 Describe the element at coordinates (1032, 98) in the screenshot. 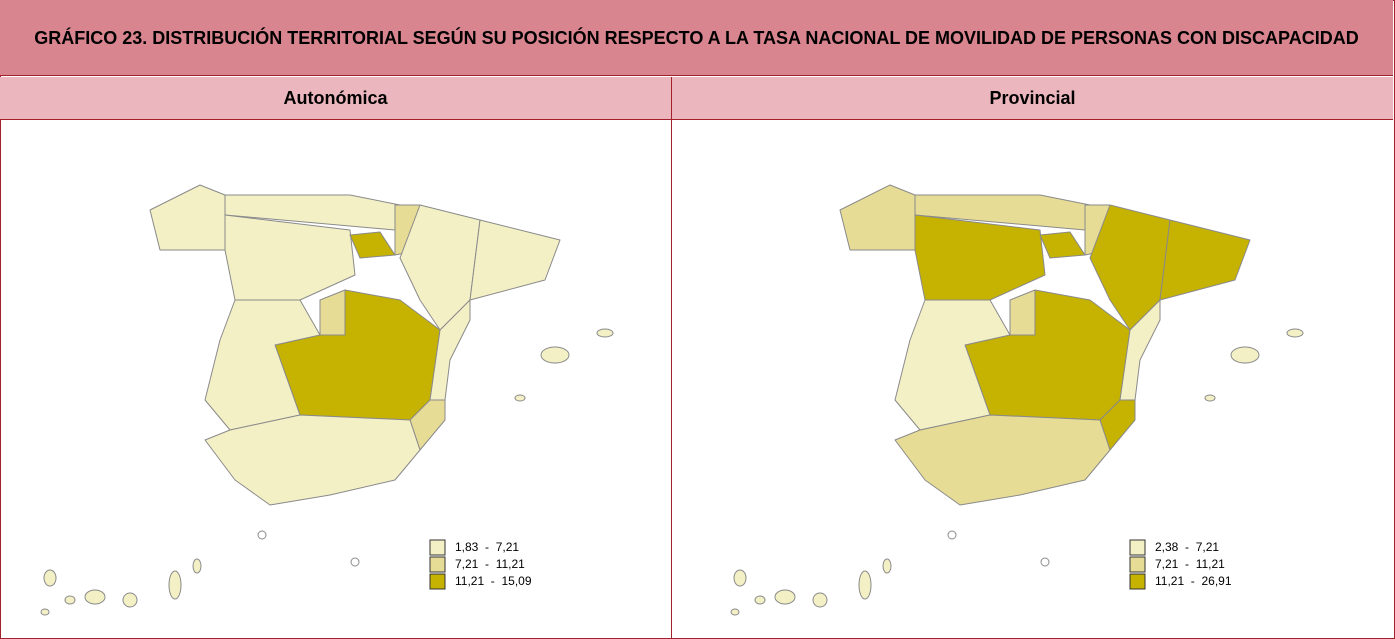

I see `panel-heading: Provincial` at that location.